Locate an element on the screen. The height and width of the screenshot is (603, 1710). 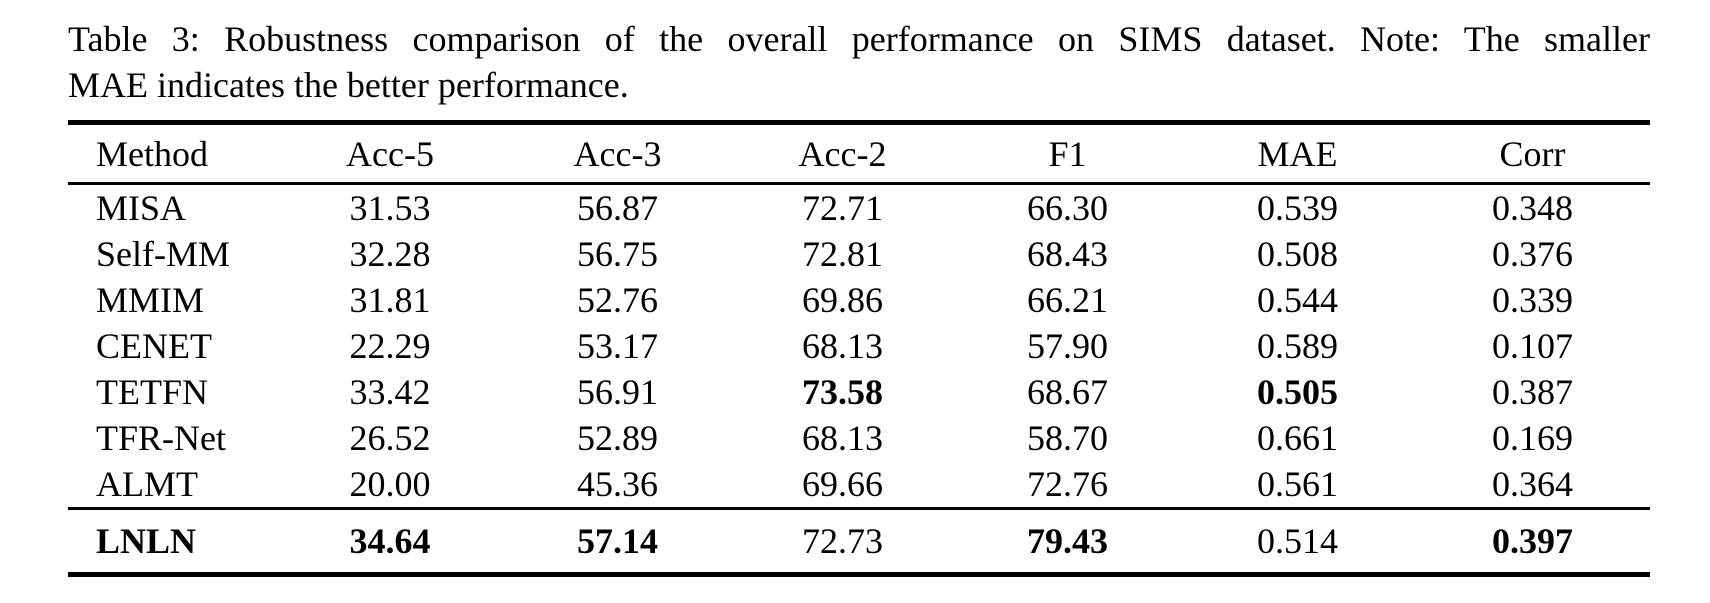
column-header-acc-2: Acc-2 is located at coordinates (842, 152).